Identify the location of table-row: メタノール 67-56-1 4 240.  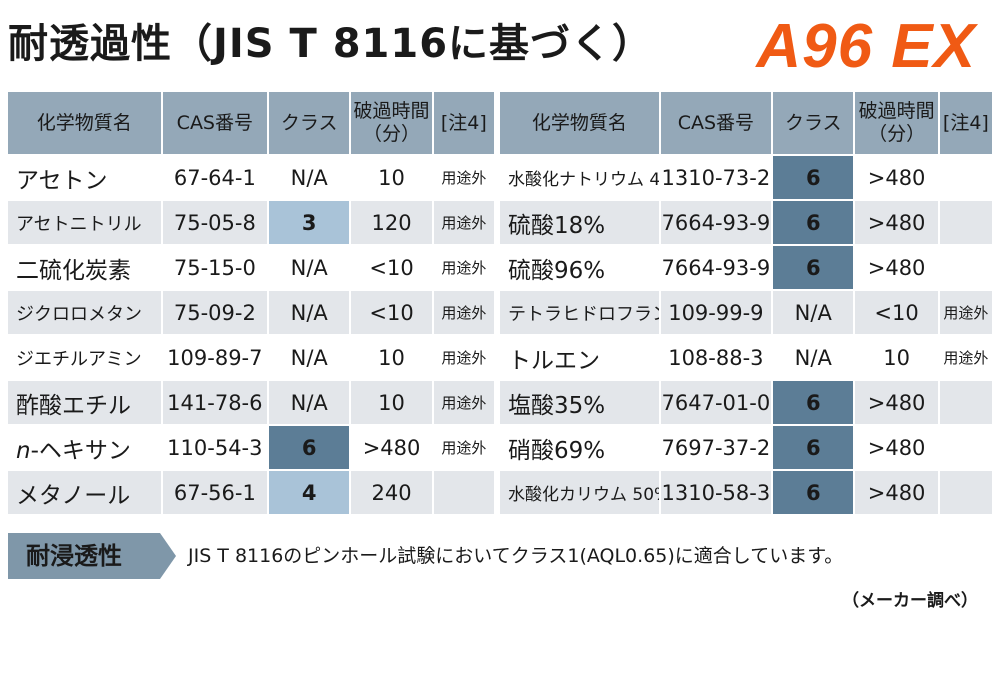
(251, 492).